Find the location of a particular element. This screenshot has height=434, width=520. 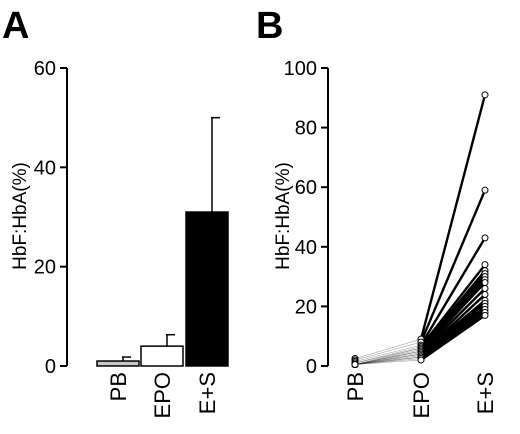

y-tick-label-a-3: 60 is located at coordinates (45, 69).